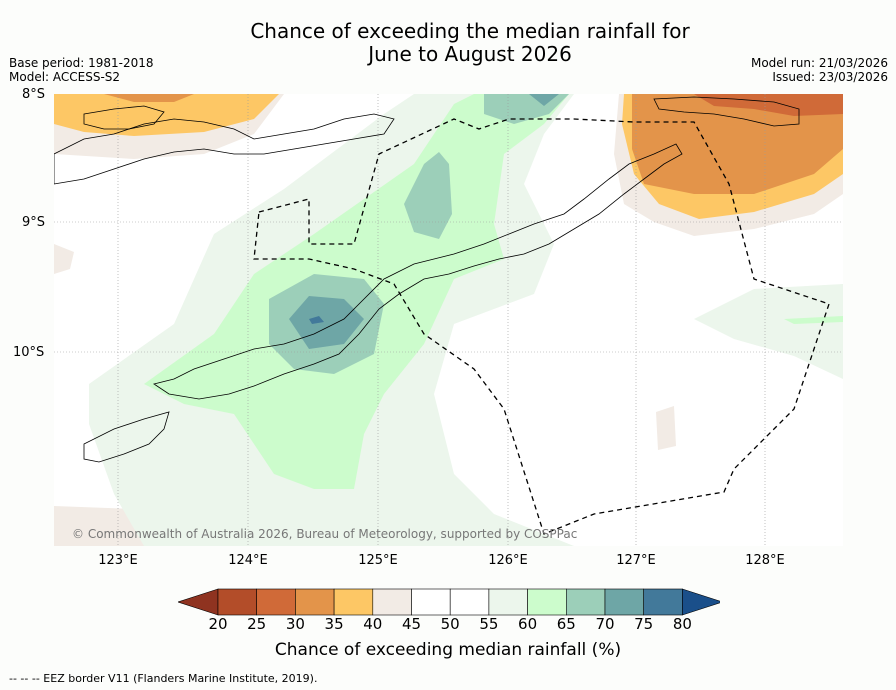 The width and height of the screenshot is (896, 690). I want to click on contour-60-65-rightsmall, so click(813, 320).